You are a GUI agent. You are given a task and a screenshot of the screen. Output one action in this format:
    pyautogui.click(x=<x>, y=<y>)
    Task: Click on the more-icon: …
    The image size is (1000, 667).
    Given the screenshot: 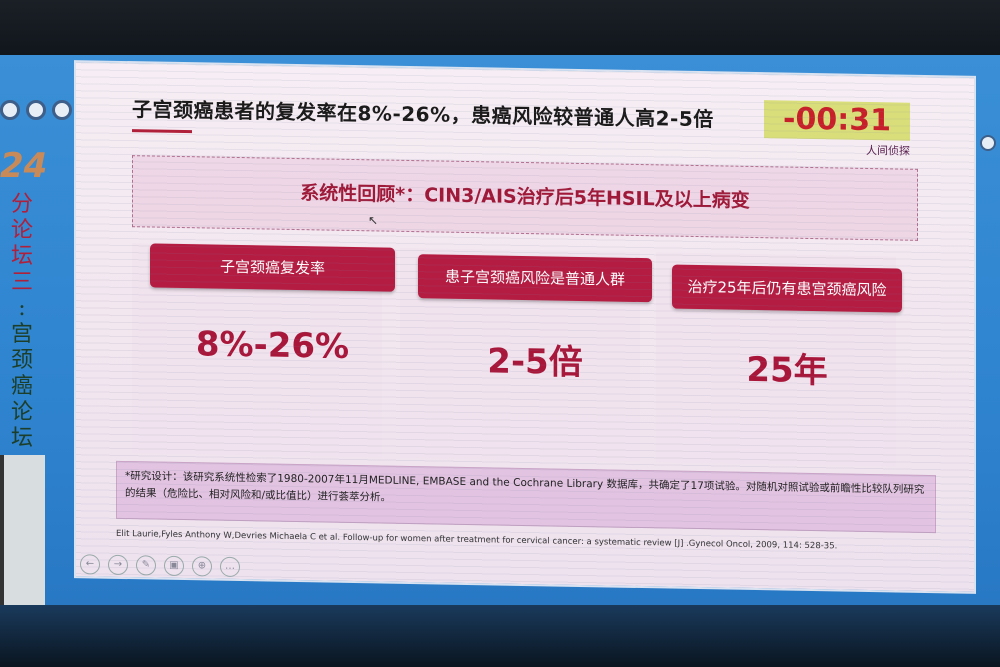 What is the action you would take?
    pyautogui.click(x=230, y=567)
    